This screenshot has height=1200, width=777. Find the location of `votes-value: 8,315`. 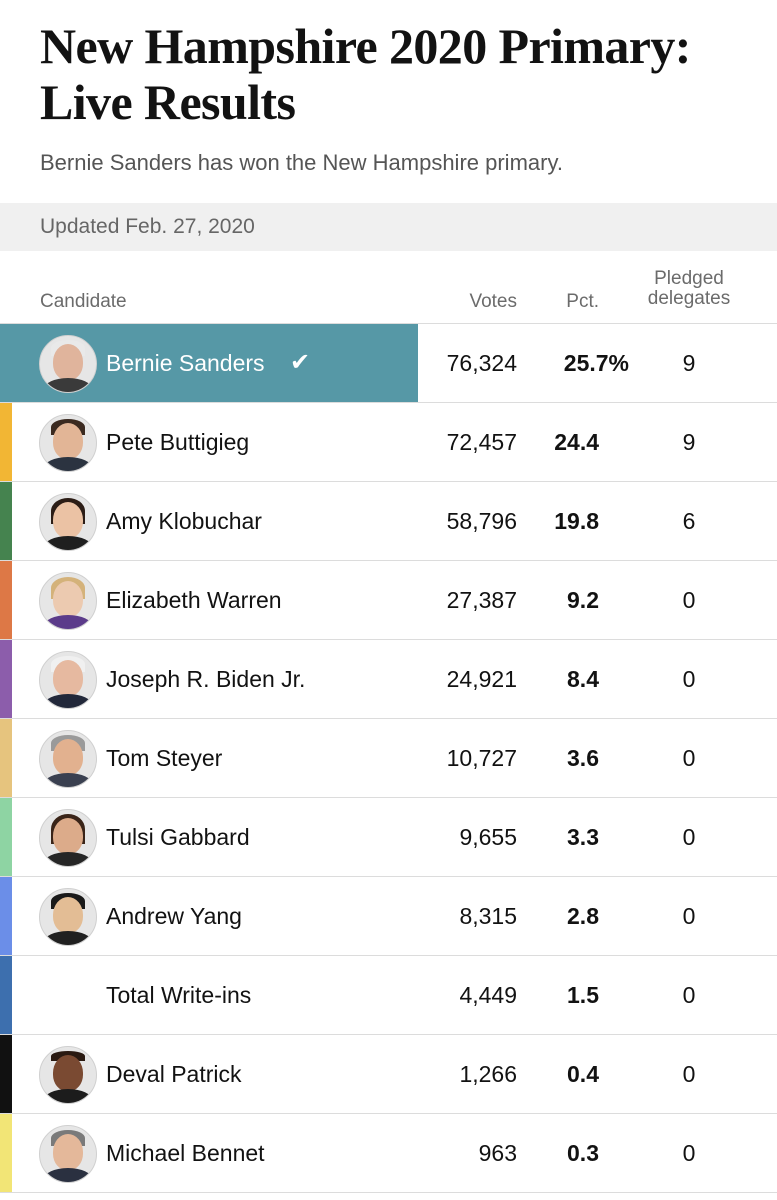

votes-value: 8,315 is located at coordinates (488, 916).